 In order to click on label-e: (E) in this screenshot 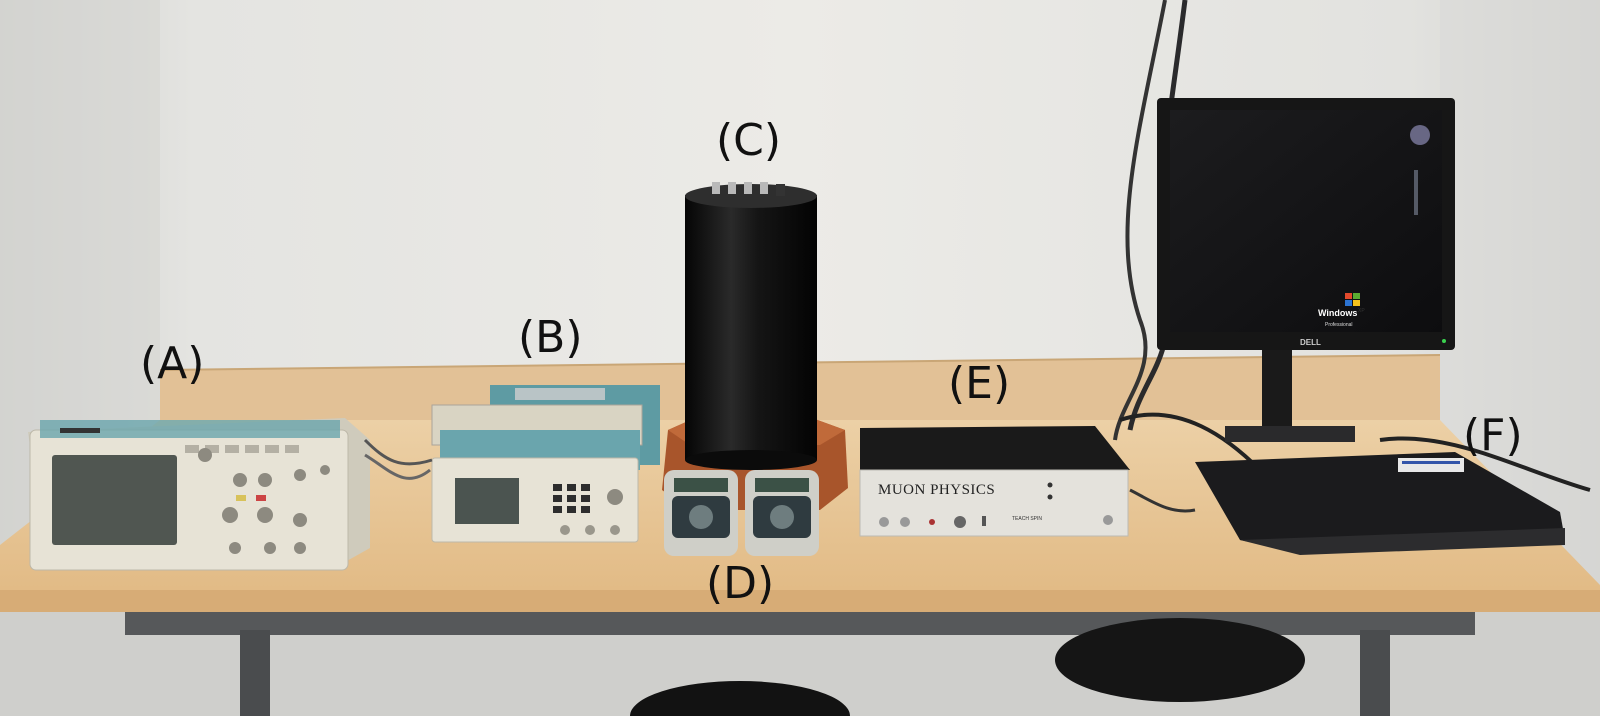, I will do `click(979, 383)`.